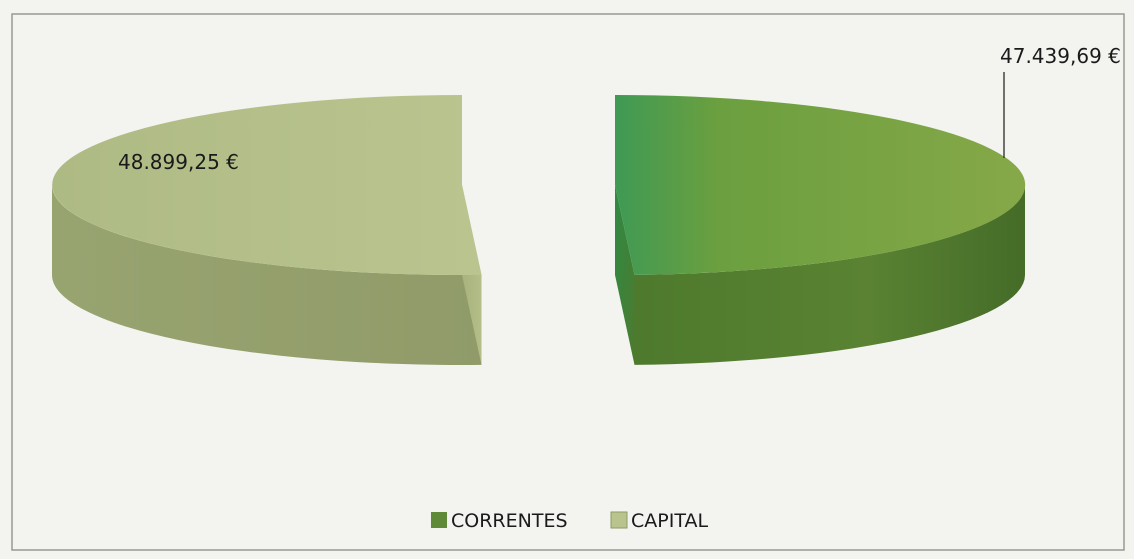 The width and height of the screenshot is (1134, 559). I want to click on pie-slice-correntes-side, so click(829, 275).